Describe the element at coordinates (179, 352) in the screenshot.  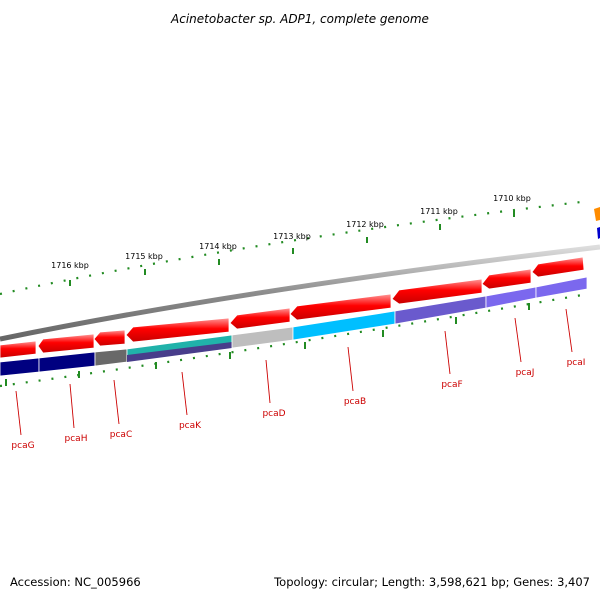
I see `gene-block-pcaK-inner` at that location.